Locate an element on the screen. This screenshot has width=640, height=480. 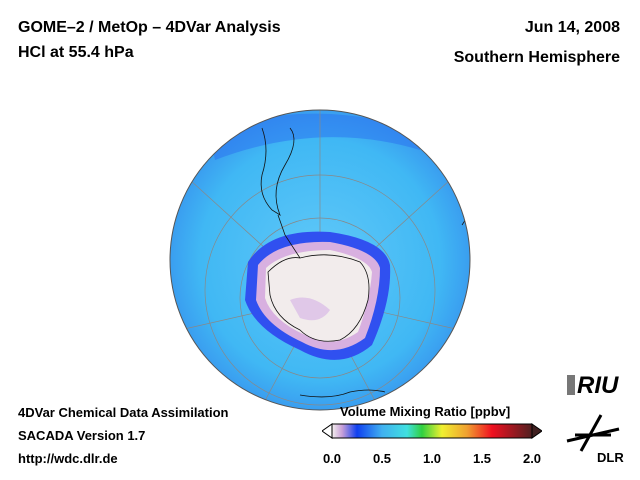
colorbar-label: Volume Mixing Ratio [ppbv] is located at coordinates (425, 411).